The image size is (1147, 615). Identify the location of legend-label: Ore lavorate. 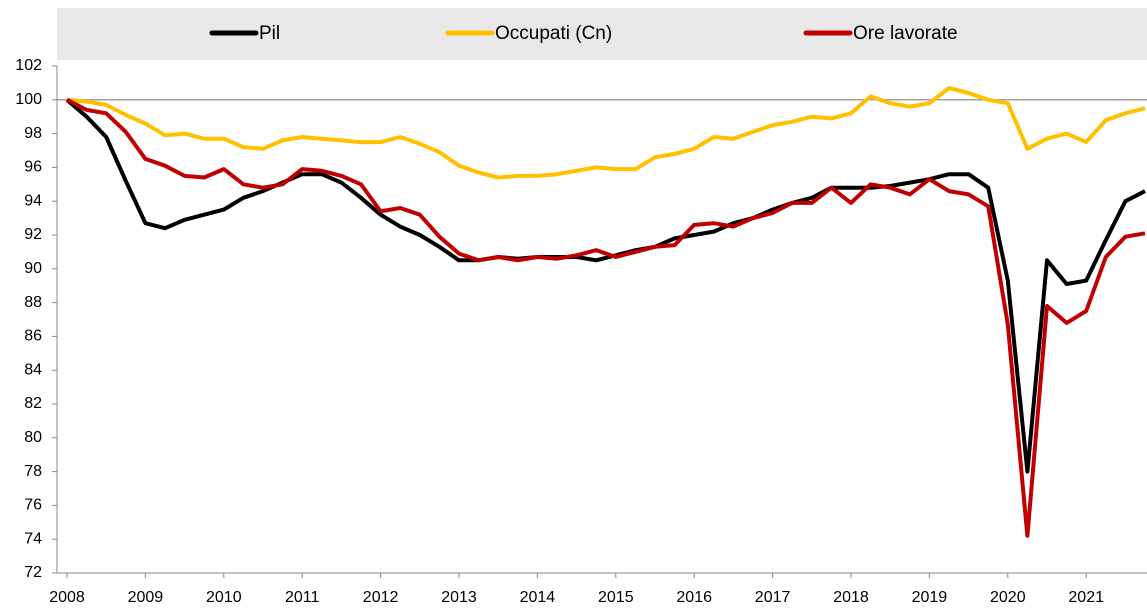
(905, 33).